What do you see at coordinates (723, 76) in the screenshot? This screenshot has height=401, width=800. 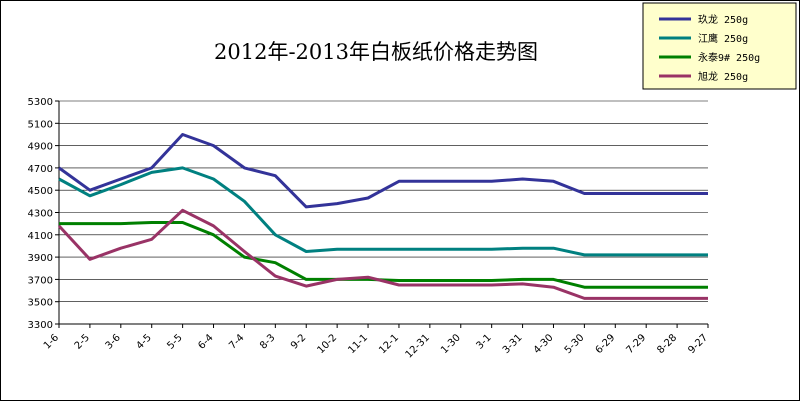 I see `legend-label: 旭龙 250g` at bounding box center [723, 76].